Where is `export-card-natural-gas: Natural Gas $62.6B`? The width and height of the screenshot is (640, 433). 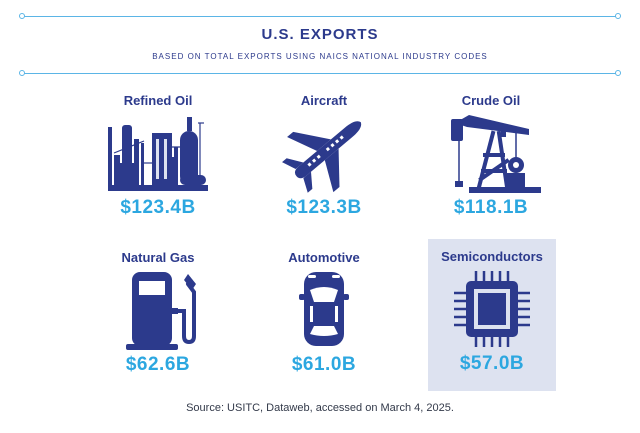 export-card-natural-gas: Natural Gas $62.6B is located at coordinates (158, 315).